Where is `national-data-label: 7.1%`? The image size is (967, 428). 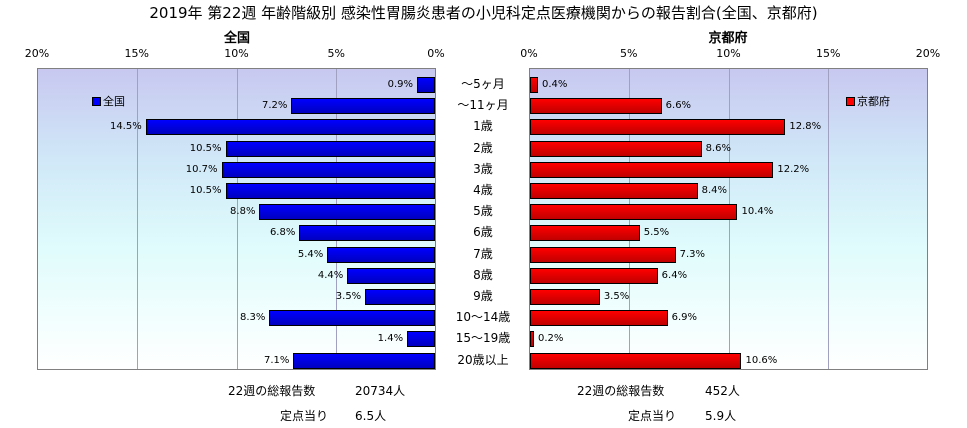 national-data-label: 7.1% is located at coordinates (276, 360).